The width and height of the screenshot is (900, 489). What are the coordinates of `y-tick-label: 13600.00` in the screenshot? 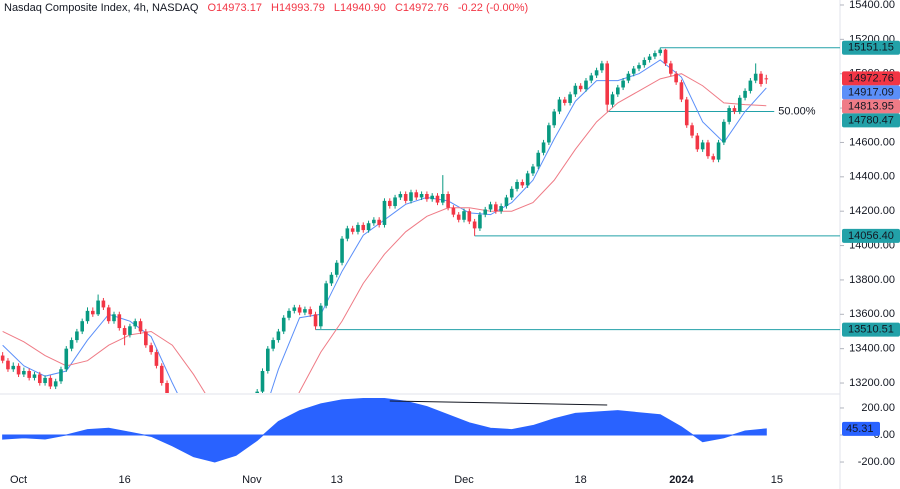 It's located at (872, 314).